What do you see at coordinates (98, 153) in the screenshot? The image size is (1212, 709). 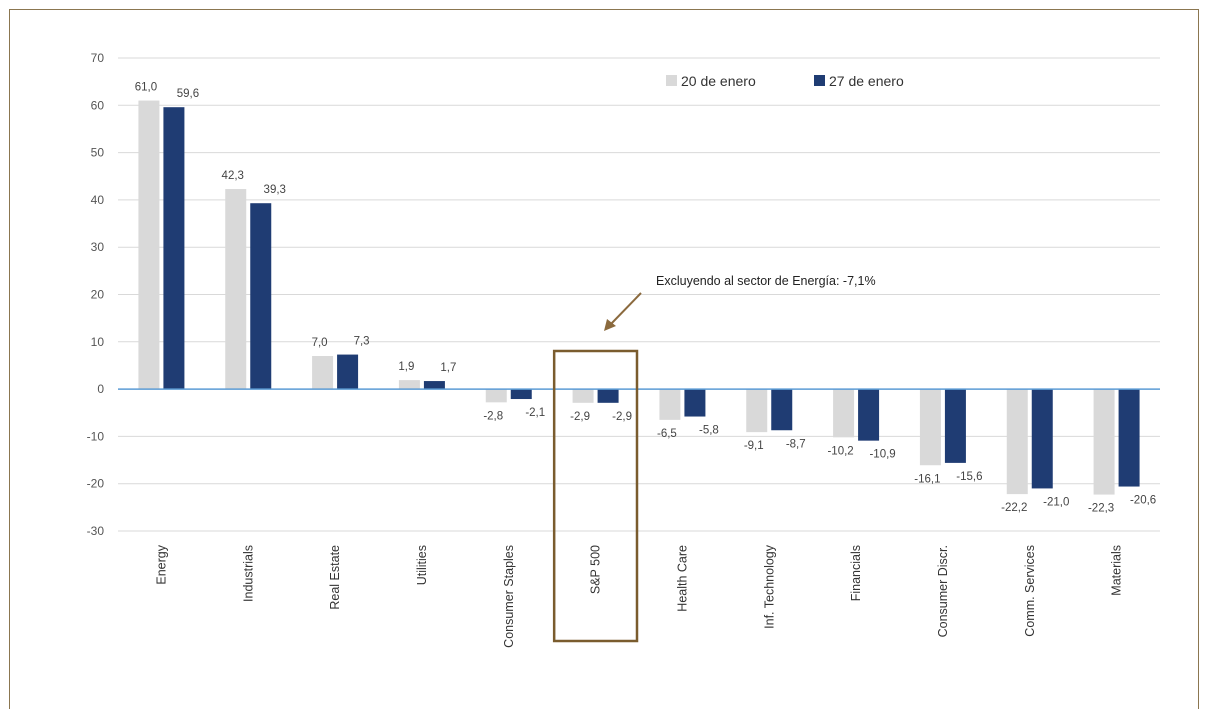 I see `y-tick-label: 50` at bounding box center [98, 153].